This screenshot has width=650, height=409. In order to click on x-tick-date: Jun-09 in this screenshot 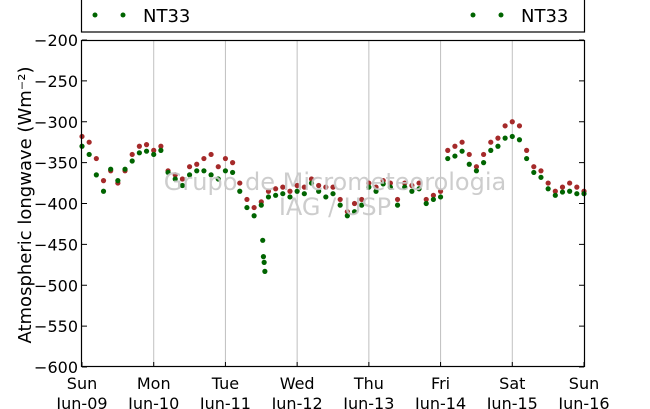, I will do `click(81, 401)`.